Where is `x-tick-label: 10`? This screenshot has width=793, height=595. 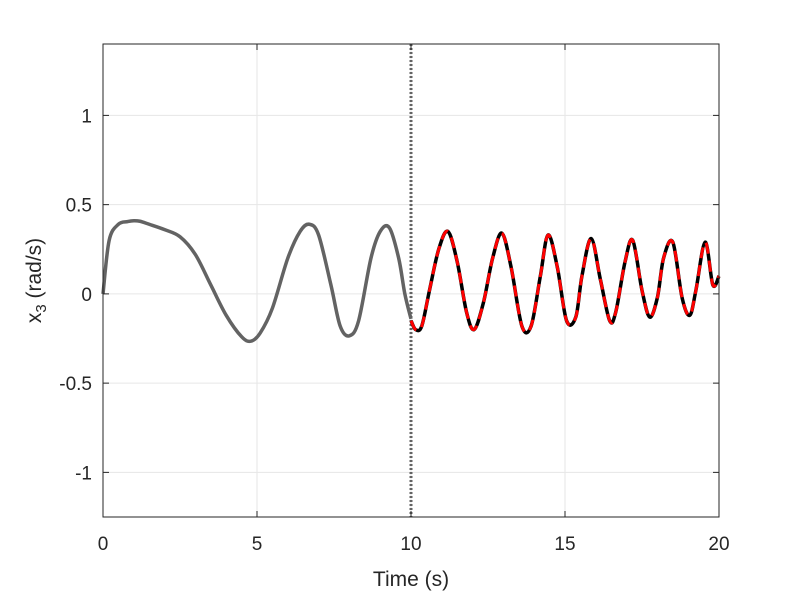 x-tick-label: 10 is located at coordinates (410, 544).